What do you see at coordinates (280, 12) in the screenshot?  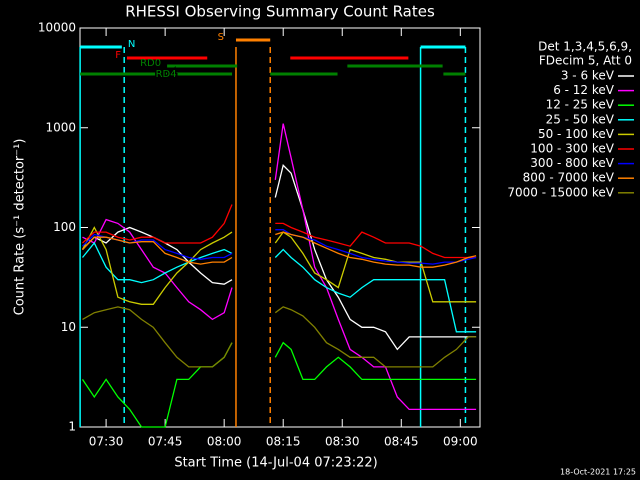 I see `chart-title: RHESSI Observing Summary Count Rates` at bounding box center [280, 12].